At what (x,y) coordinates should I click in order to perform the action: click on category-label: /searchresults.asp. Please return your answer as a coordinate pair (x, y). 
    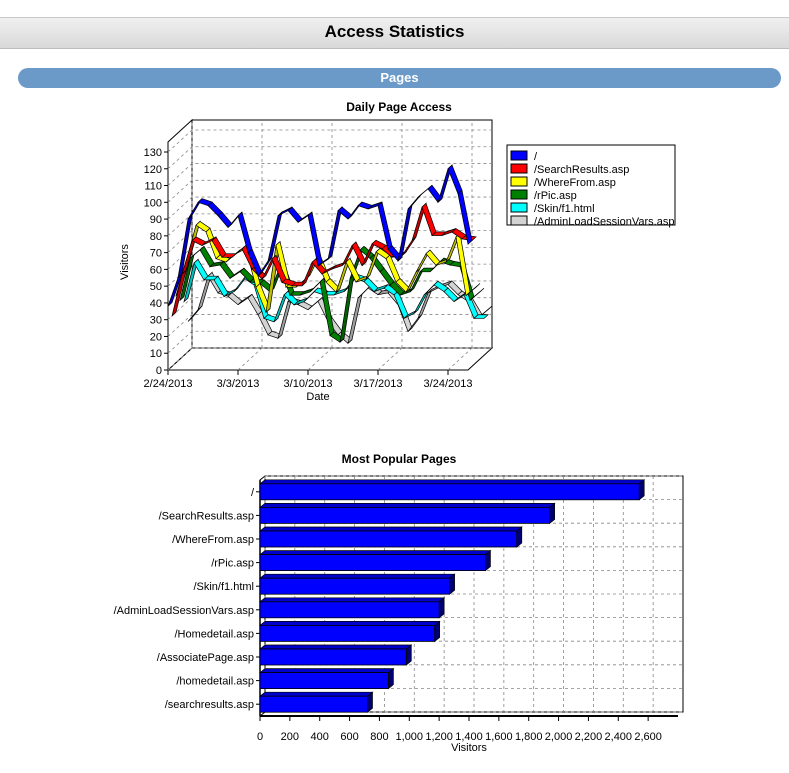
    Looking at the image, I should click on (209, 705).